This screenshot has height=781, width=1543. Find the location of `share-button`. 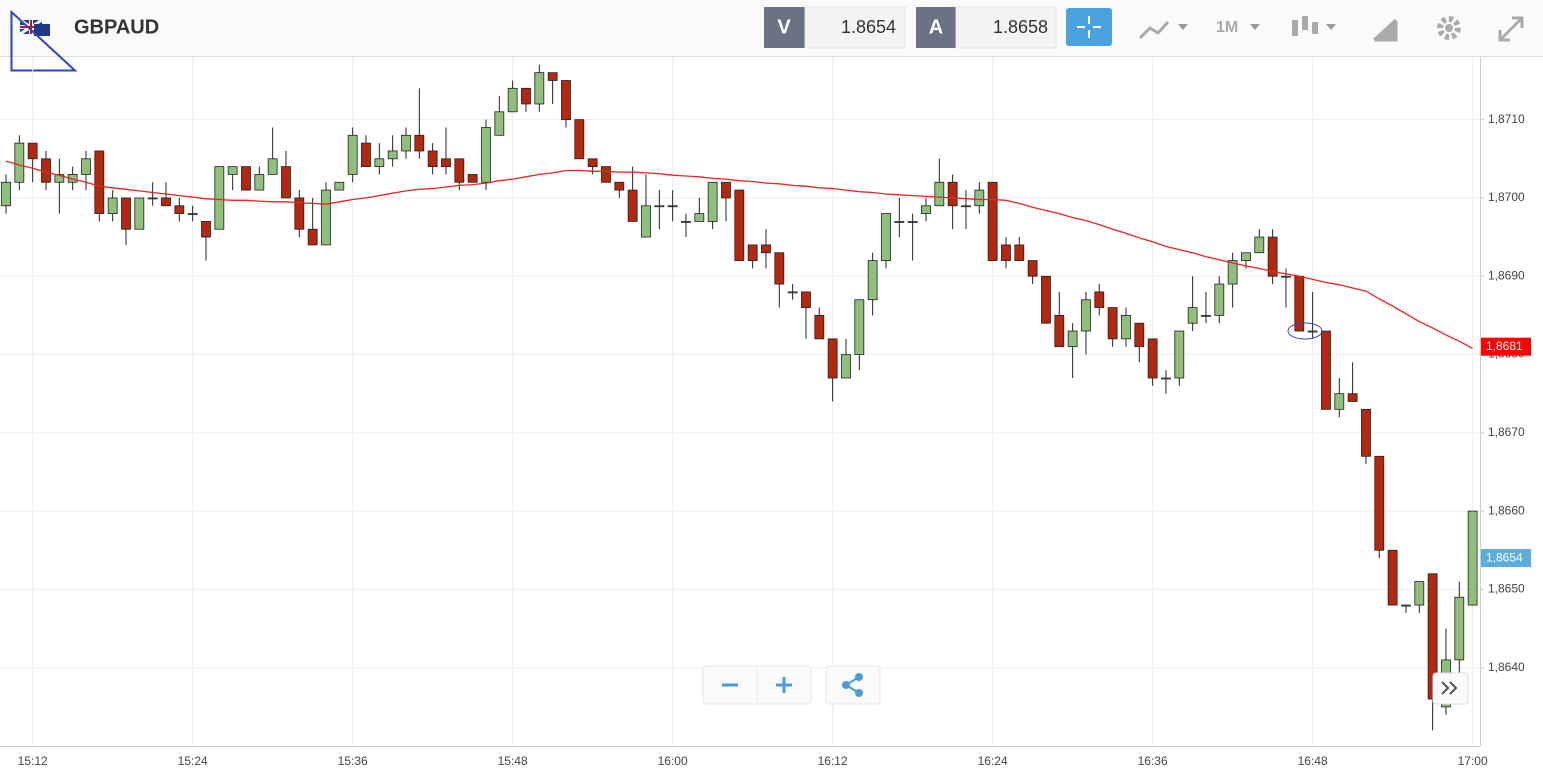

share-button is located at coordinates (853, 685).